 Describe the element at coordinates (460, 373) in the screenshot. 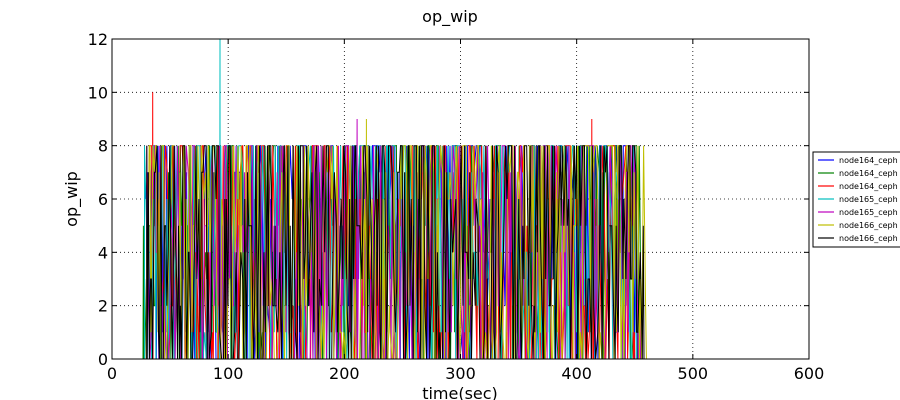

I see `x-tick-label: 300` at that location.